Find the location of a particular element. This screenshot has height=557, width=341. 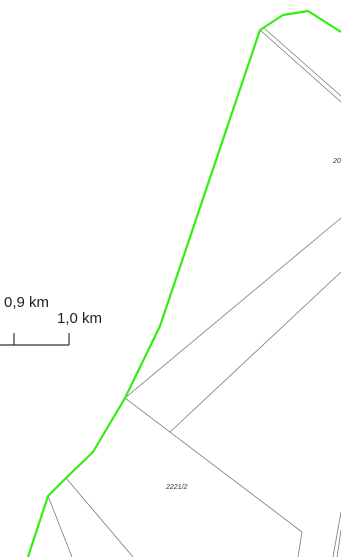

parcel-label-2221-2: 2221/2 is located at coordinates (176, 487).